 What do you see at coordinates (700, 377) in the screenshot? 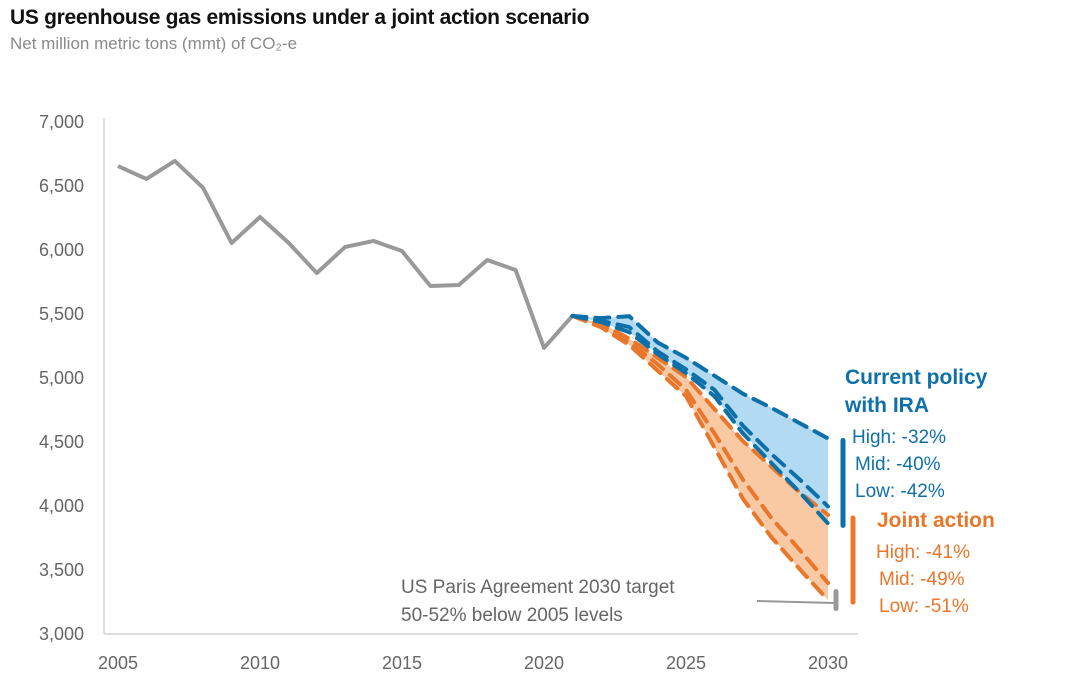
I see `current-policy-high-line` at bounding box center [700, 377].